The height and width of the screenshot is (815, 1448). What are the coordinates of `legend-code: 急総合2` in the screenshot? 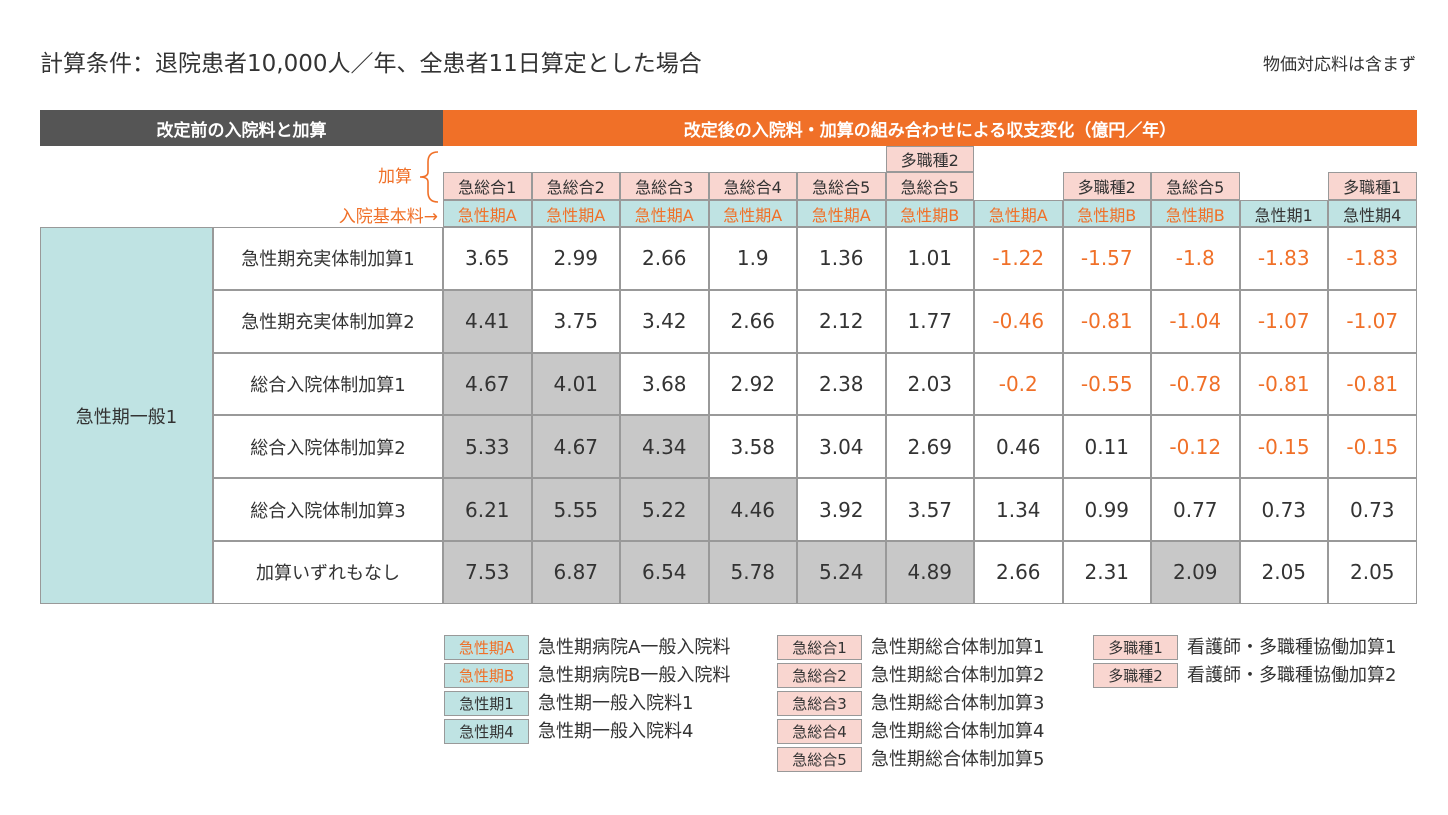 It's located at (819, 675).